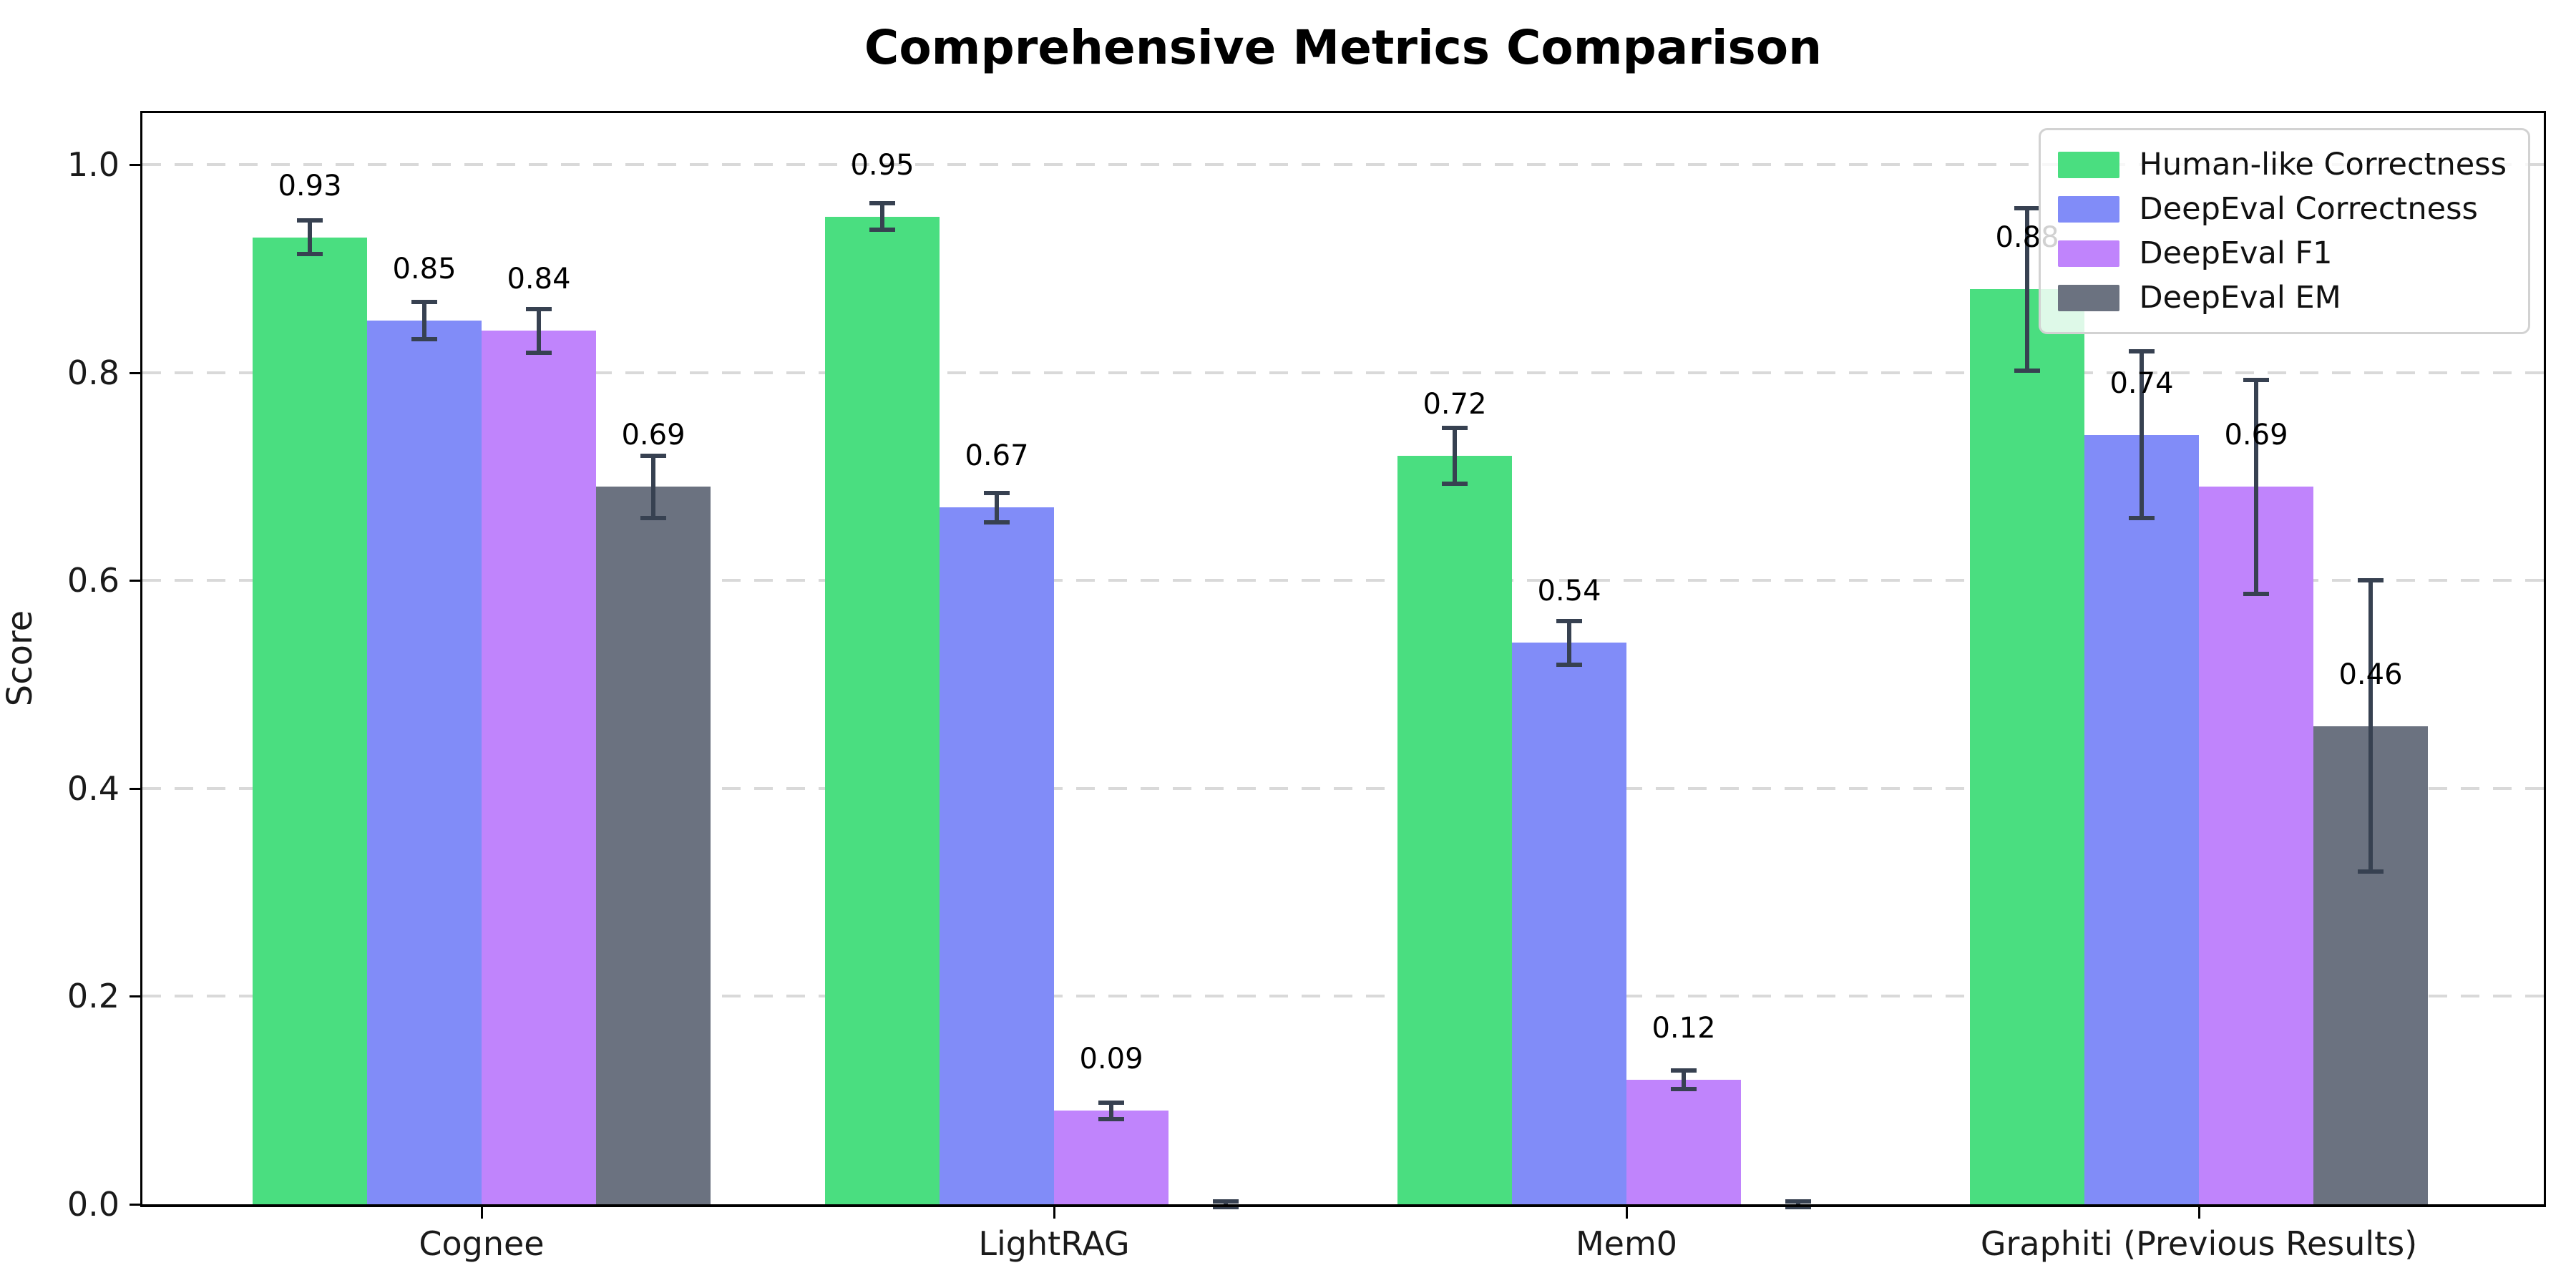  I want to click on y-axis-title: Score, so click(20, 658).